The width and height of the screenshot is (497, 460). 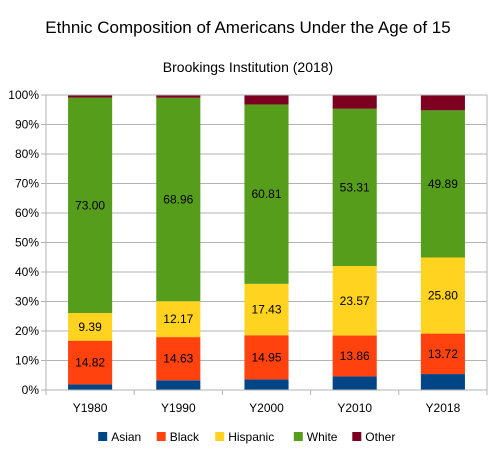 I want to click on data-label: 60.81, so click(x=266, y=194).